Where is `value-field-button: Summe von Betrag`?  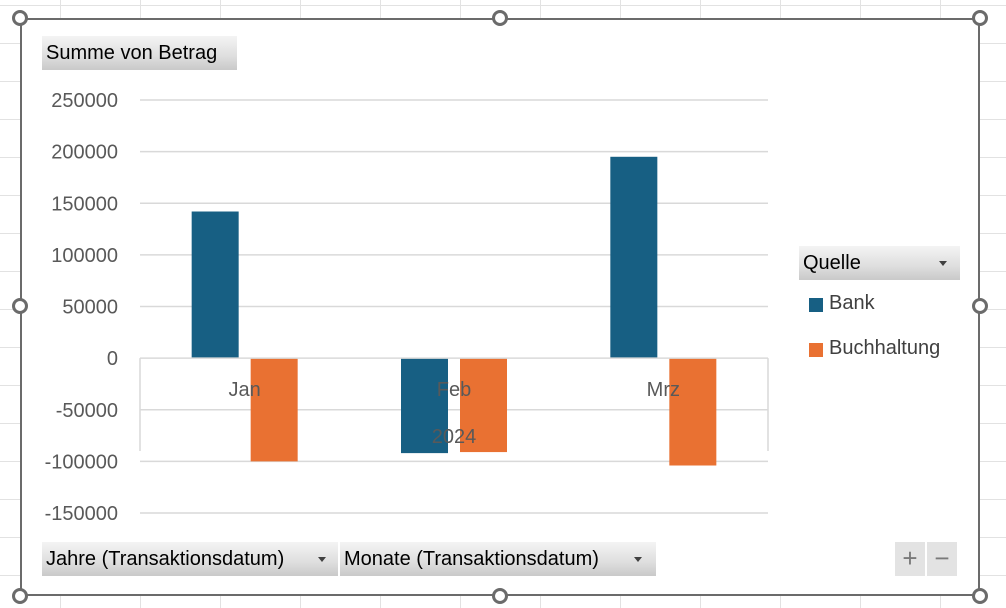 value-field-button: Summe von Betrag is located at coordinates (139, 53).